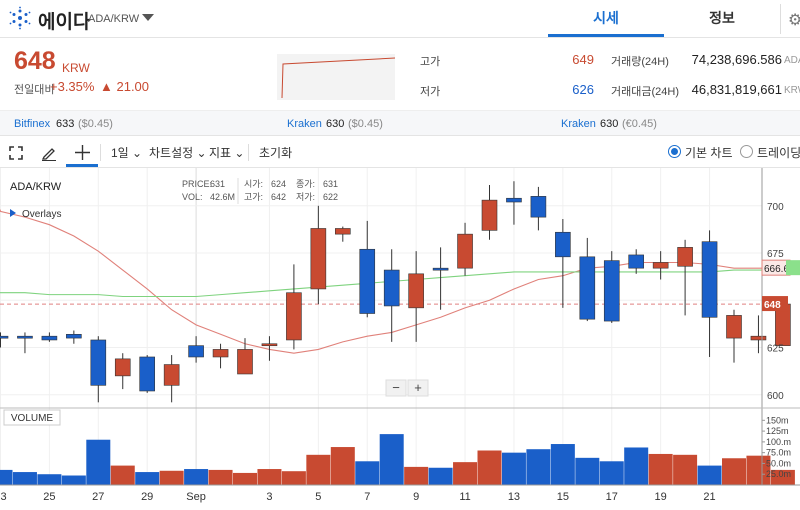 The height and width of the screenshot is (510, 800). Describe the element at coordinates (778, 153) in the screenshot. I see `tradingview-label: 트레이딩뷰` at that location.